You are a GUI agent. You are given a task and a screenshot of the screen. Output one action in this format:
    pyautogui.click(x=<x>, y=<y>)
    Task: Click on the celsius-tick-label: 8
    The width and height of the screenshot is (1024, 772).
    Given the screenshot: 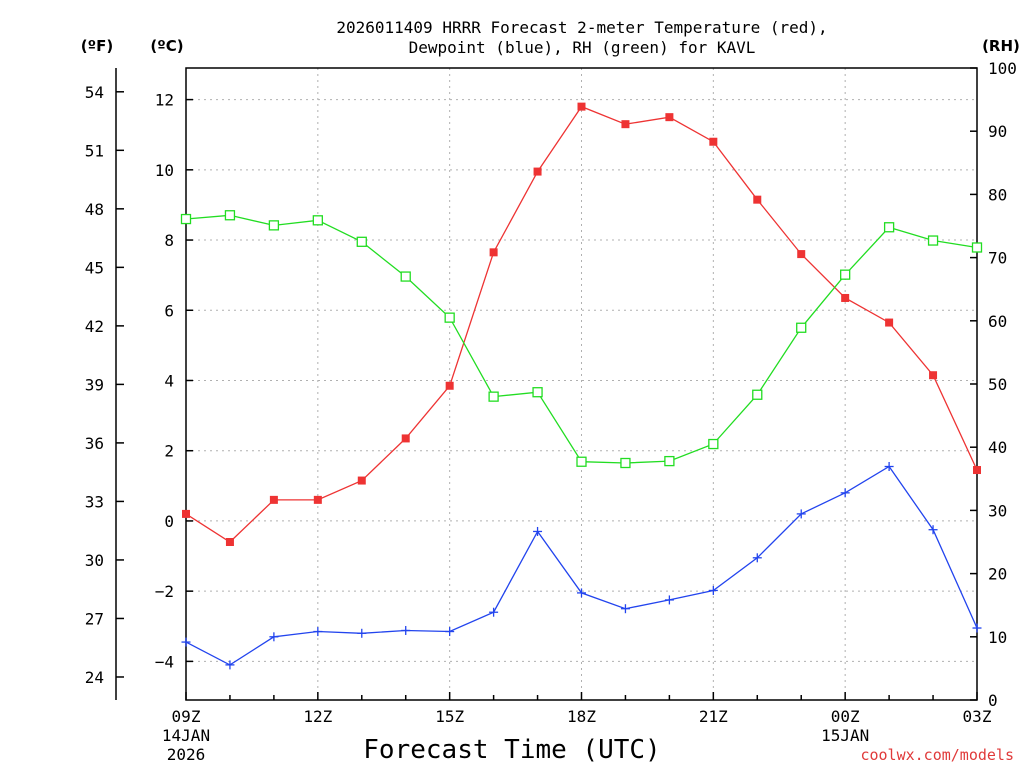 What is the action you would take?
    pyautogui.click(x=169, y=240)
    